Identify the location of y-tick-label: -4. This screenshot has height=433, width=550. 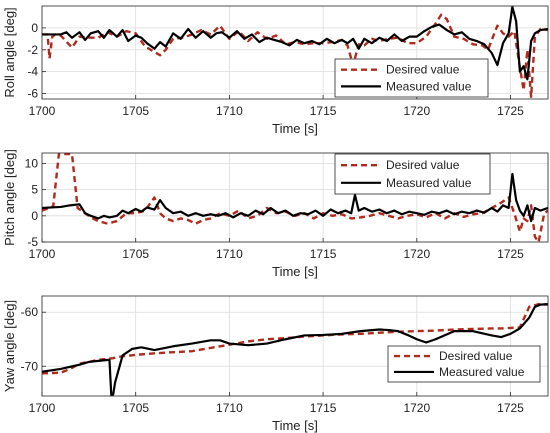
(32, 72).